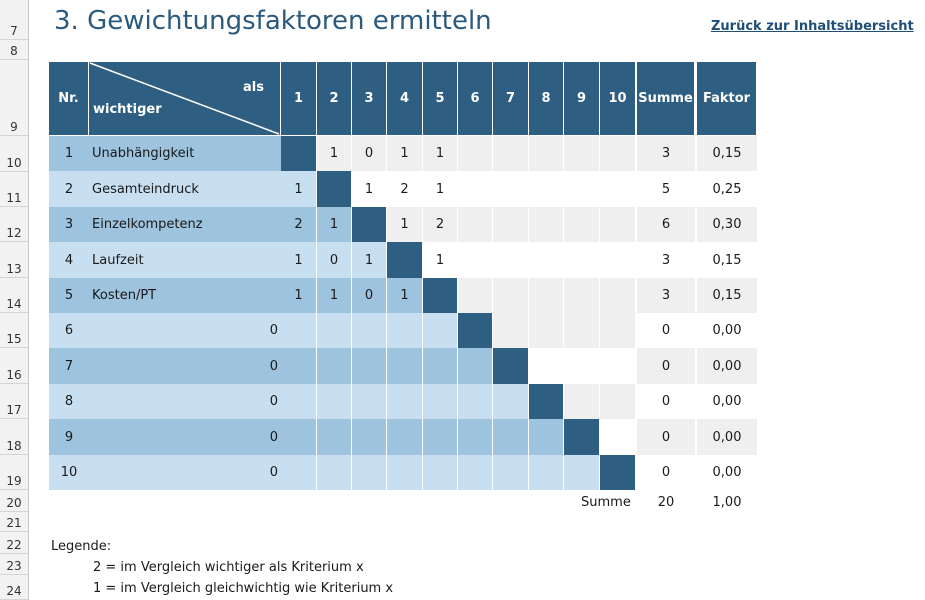  What do you see at coordinates (14, 224) in the screenshot?
I see `row-number: 12` at bounding box center [14, 224].